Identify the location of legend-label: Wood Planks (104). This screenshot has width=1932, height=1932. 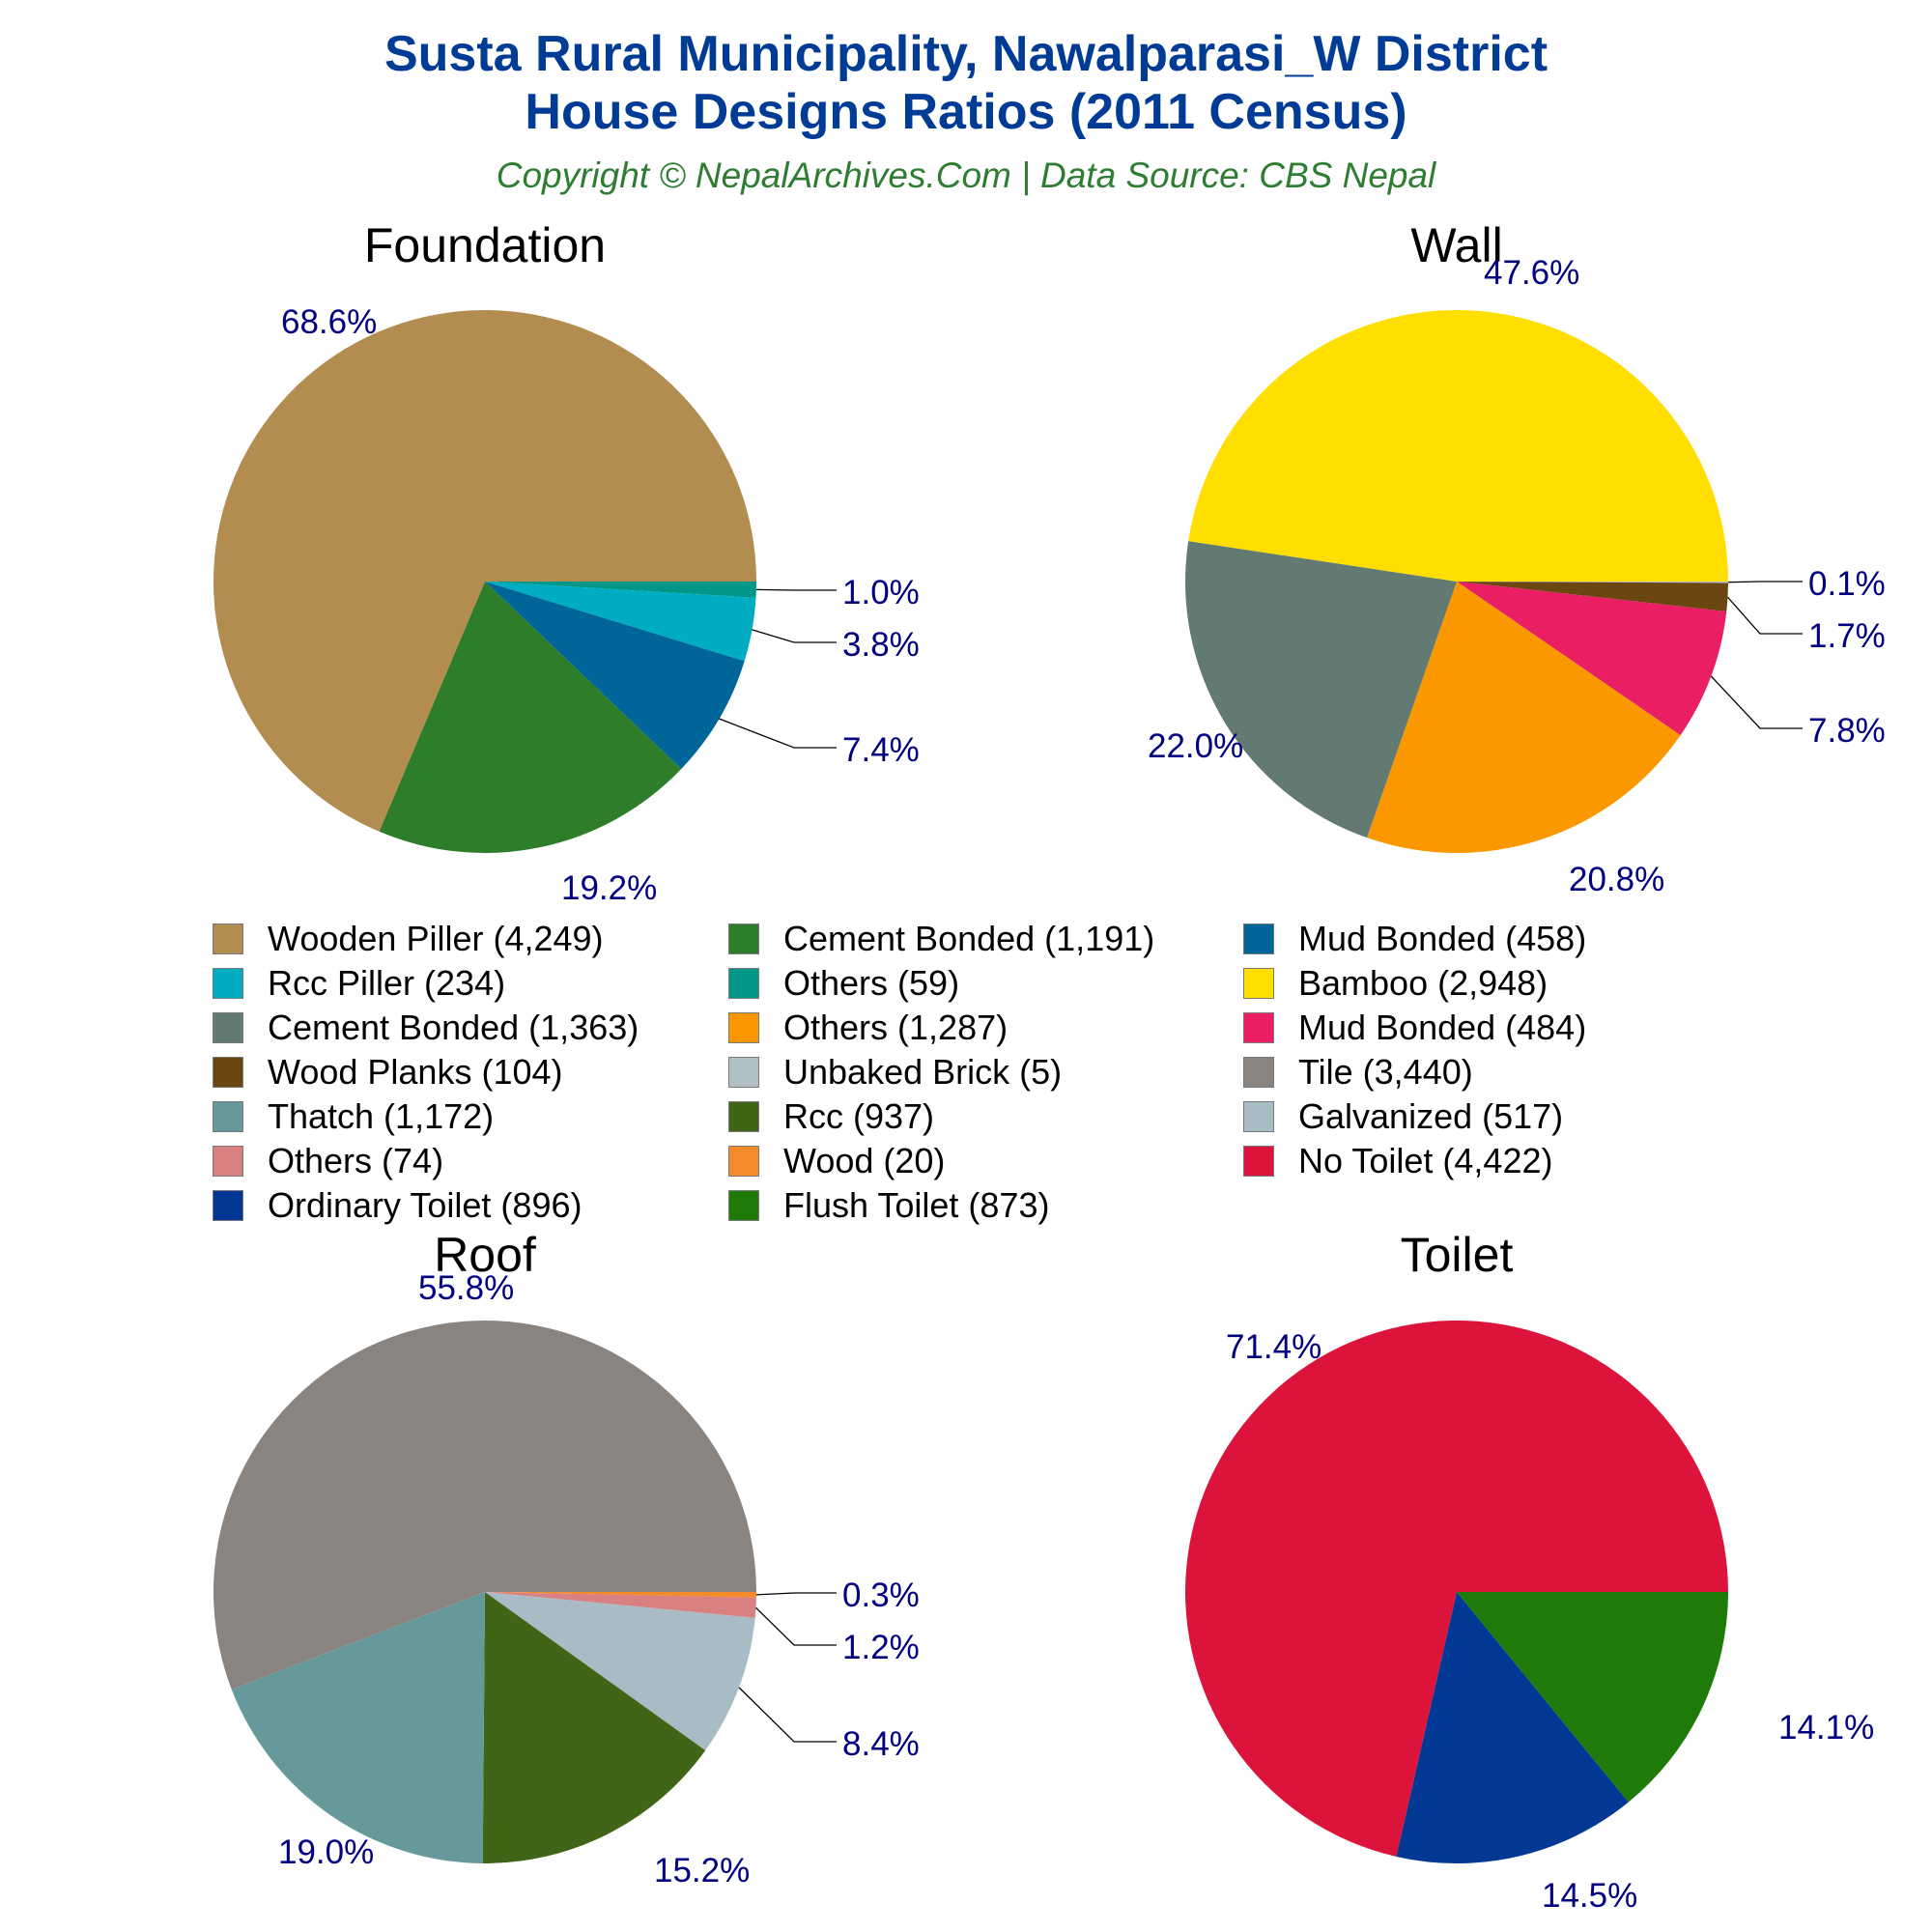
(415, 1072).